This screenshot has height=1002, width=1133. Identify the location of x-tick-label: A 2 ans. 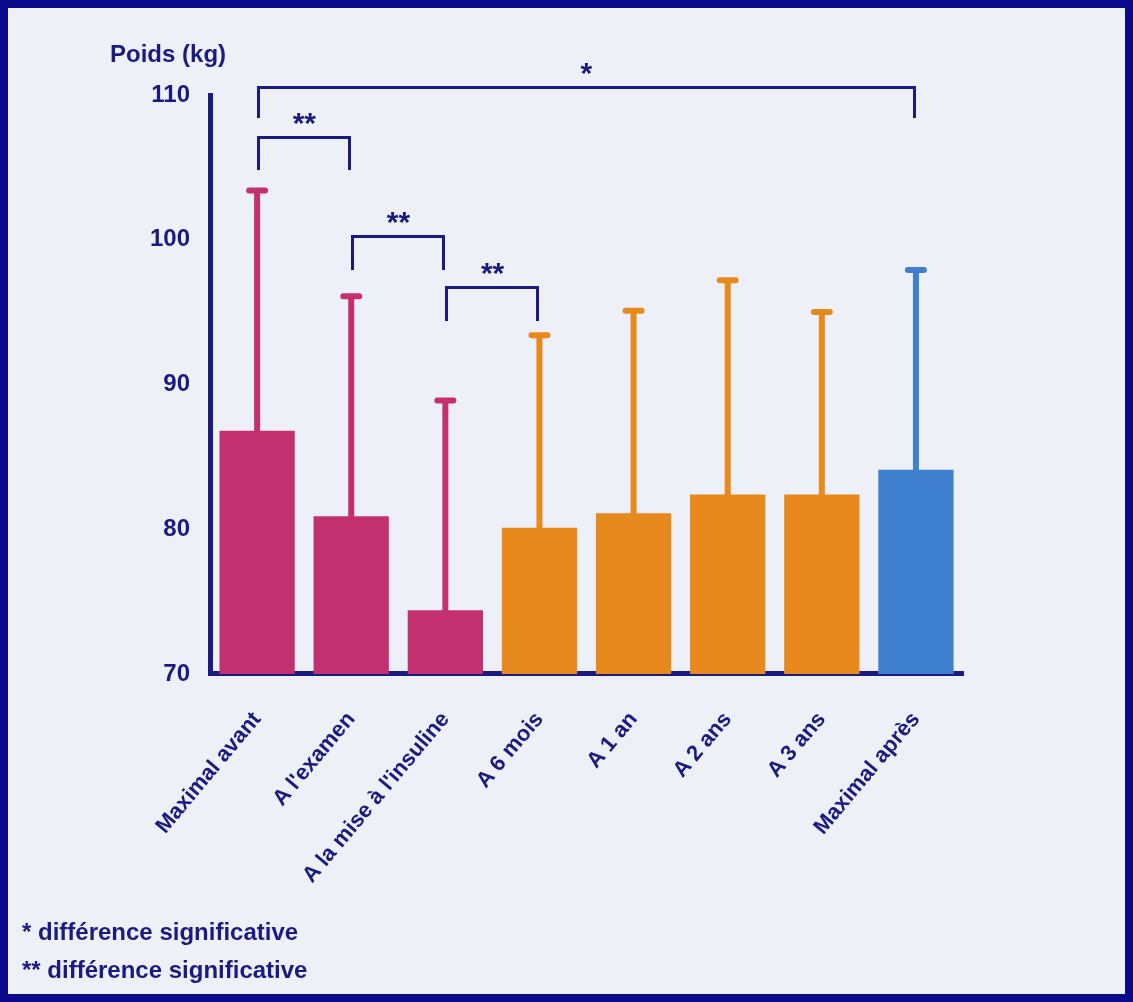
(702, 744).